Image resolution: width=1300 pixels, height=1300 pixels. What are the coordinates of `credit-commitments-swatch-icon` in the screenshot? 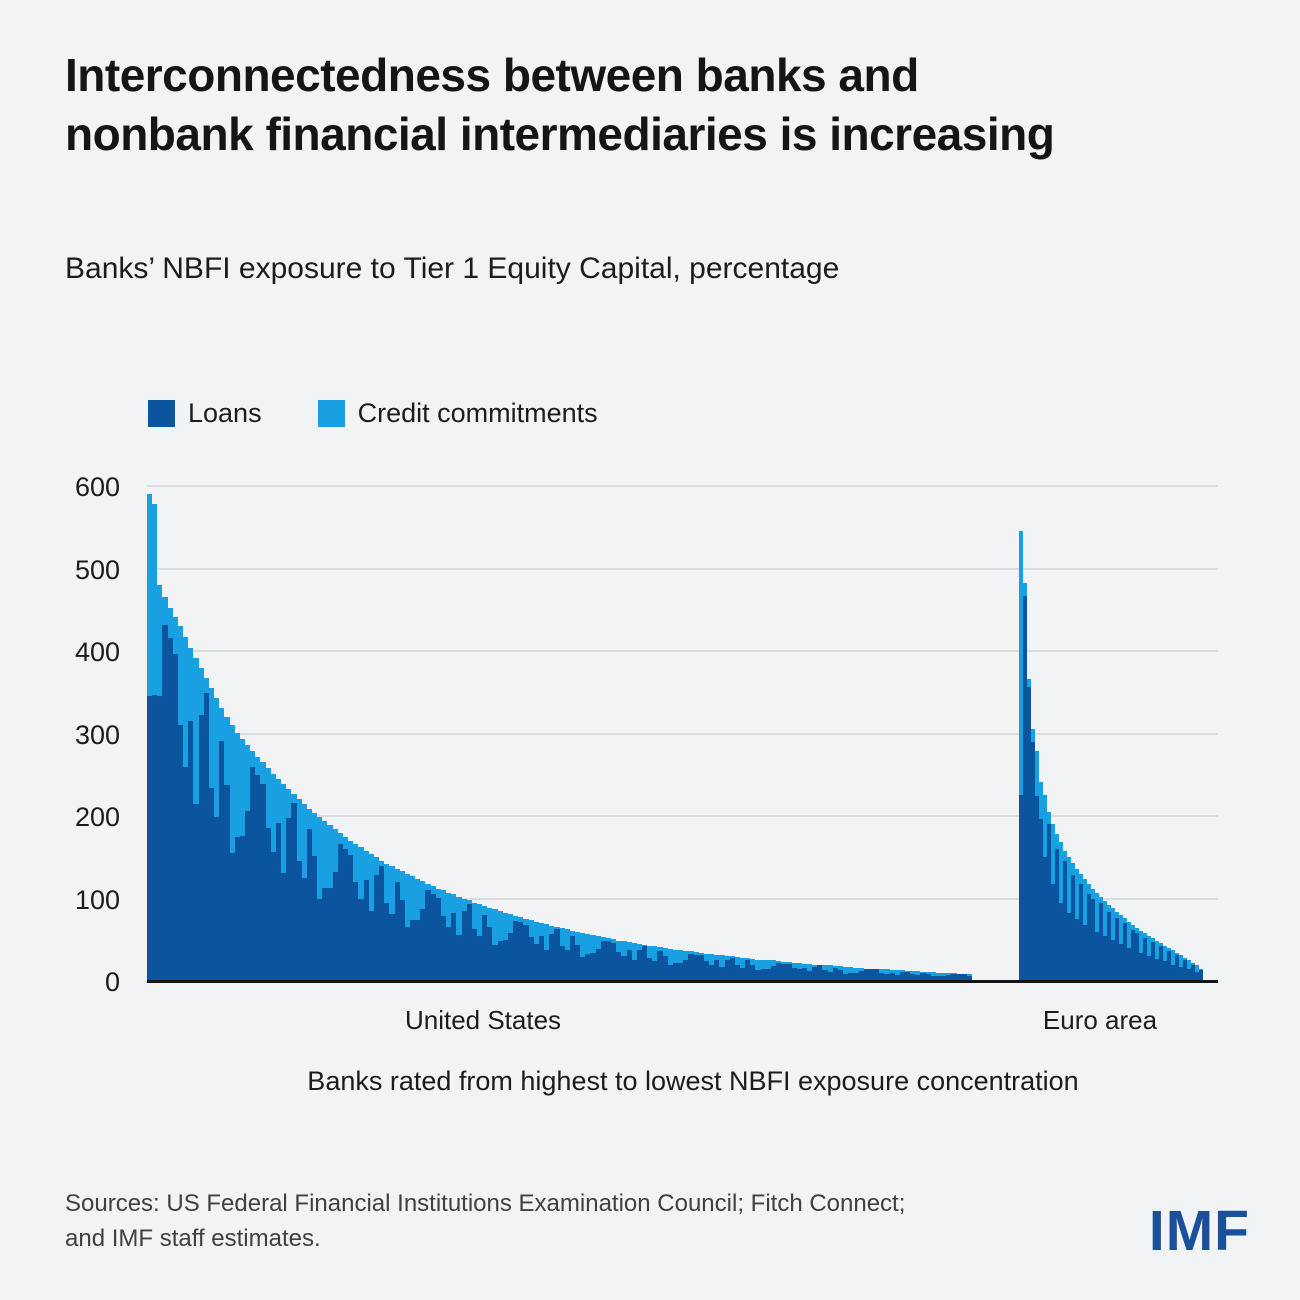 It's located at (331, 413).